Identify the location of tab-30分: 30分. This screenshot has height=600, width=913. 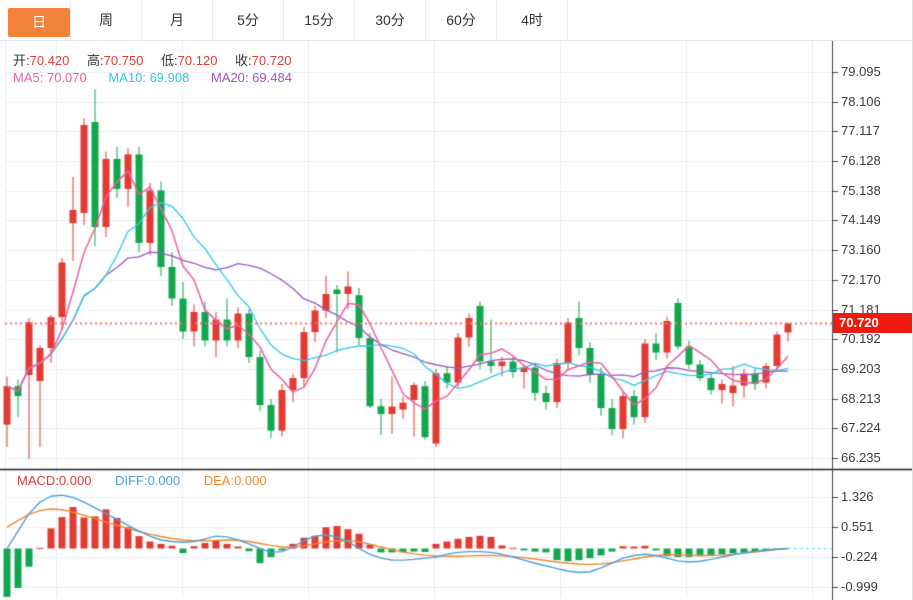
(390, 20).